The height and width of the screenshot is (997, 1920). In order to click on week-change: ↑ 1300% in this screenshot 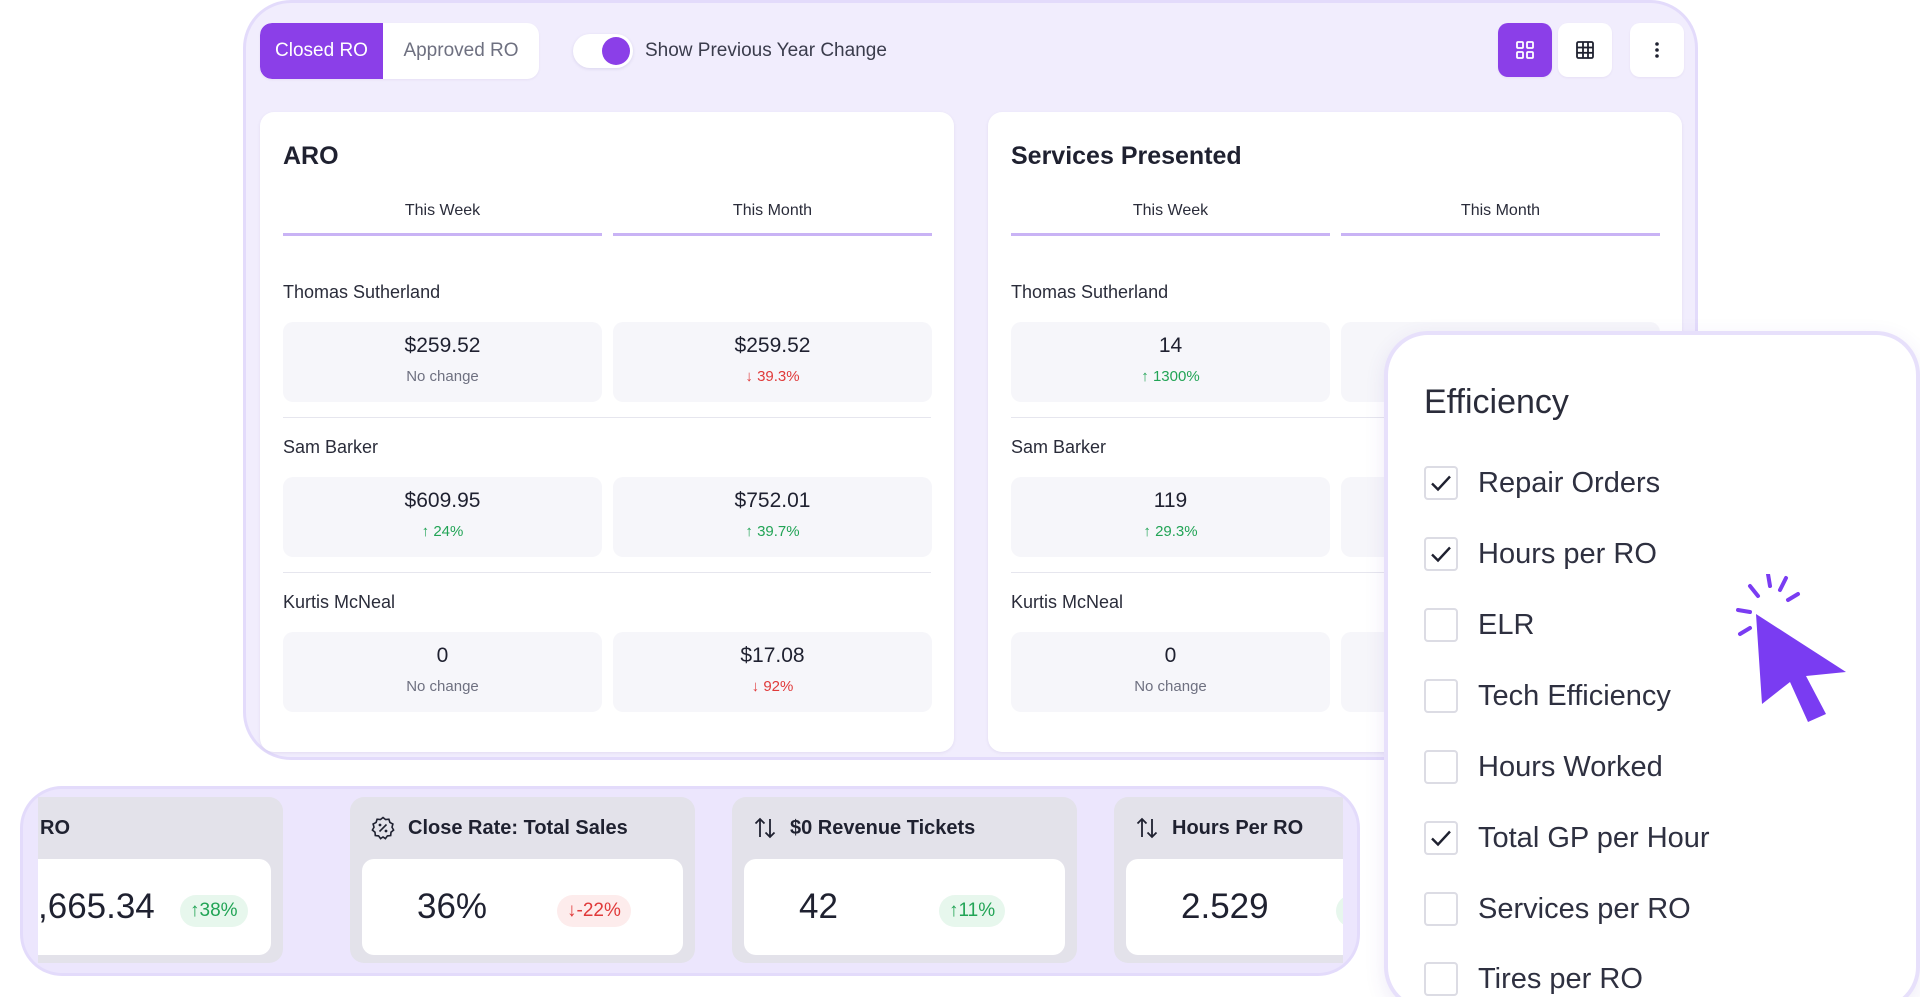, I will do `click(1170, 376)`.